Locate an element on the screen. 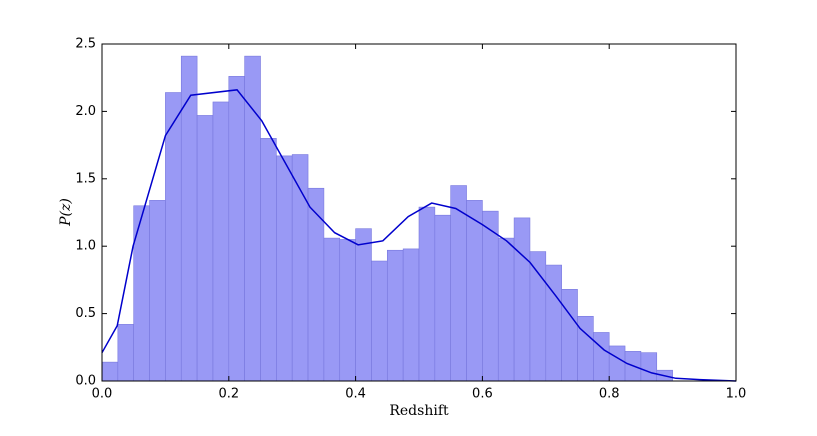  x-tick-label: 0.0 is located at coordinates (102, 394).